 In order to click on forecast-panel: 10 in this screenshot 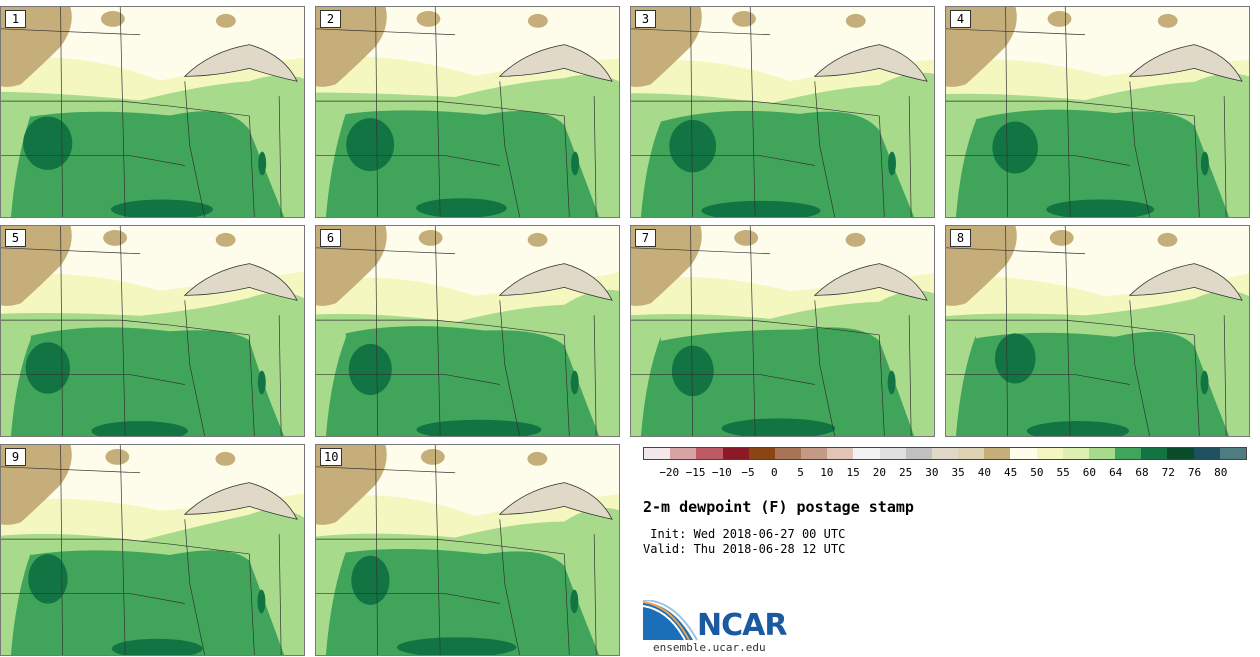, I will do `click(467, 550)`.